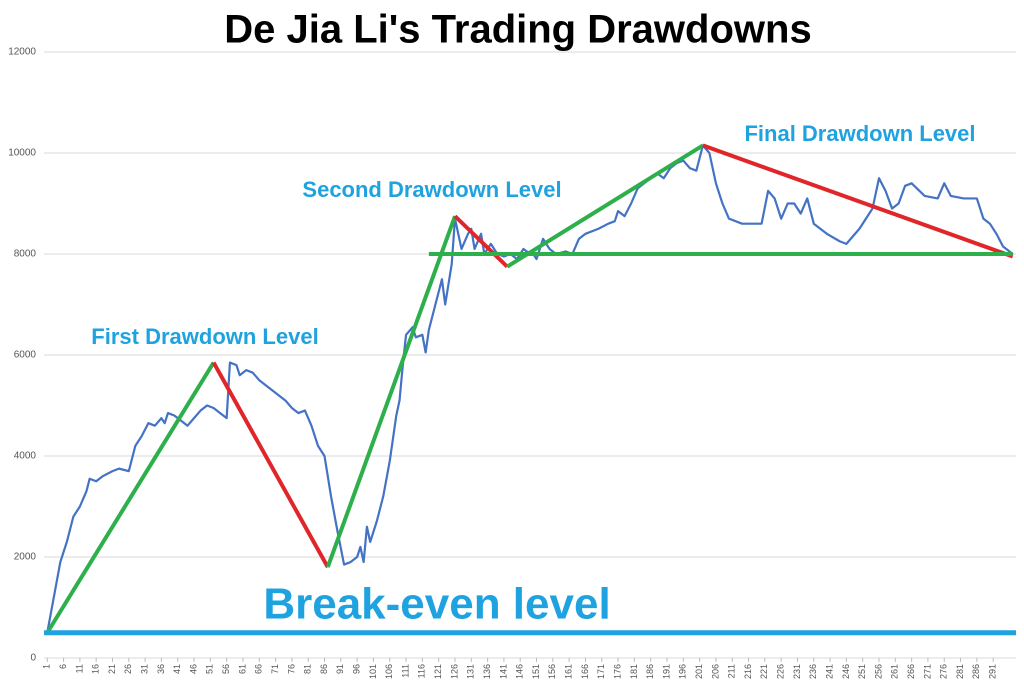 The width and height of the screenshot is (1024, 689). I want to click on x-tick-label: 286, so click(976, 671).